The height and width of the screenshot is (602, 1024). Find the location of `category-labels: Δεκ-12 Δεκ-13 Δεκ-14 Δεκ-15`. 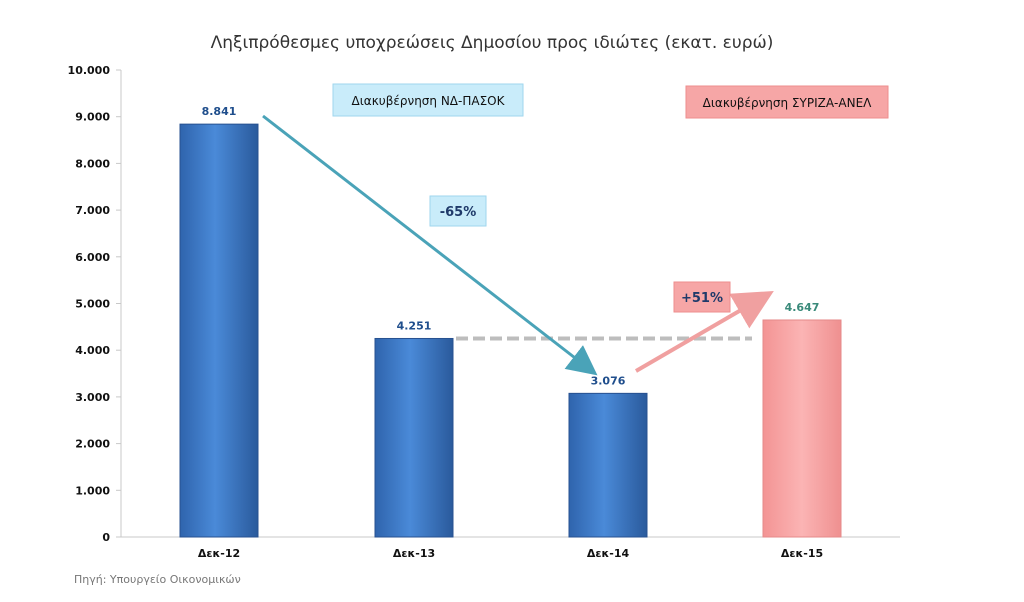

category-labels: Δεκ-12 Δεκ-13 Δεκ-14 Δεκ-15 is located at coordinates (510, 553).